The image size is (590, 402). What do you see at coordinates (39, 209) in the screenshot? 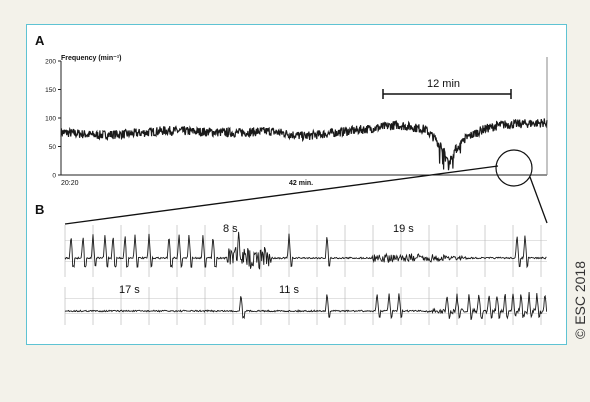
I see `panel-b-label: B` at bounding box center [39, 209].